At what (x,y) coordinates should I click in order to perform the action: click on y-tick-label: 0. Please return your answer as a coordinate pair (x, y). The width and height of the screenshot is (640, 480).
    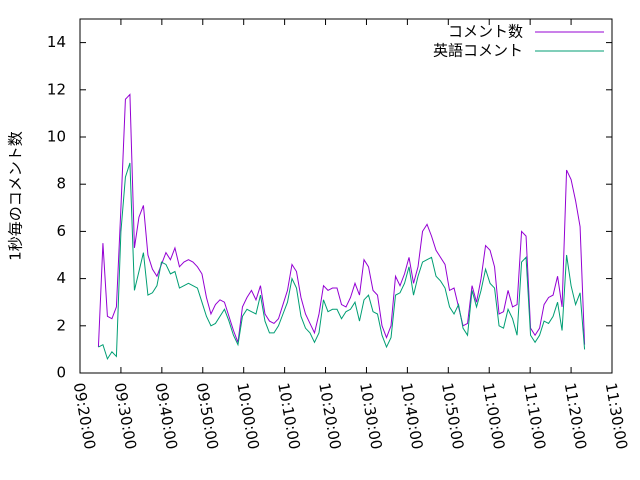
    Looking at the image, I should click on (61, 373).